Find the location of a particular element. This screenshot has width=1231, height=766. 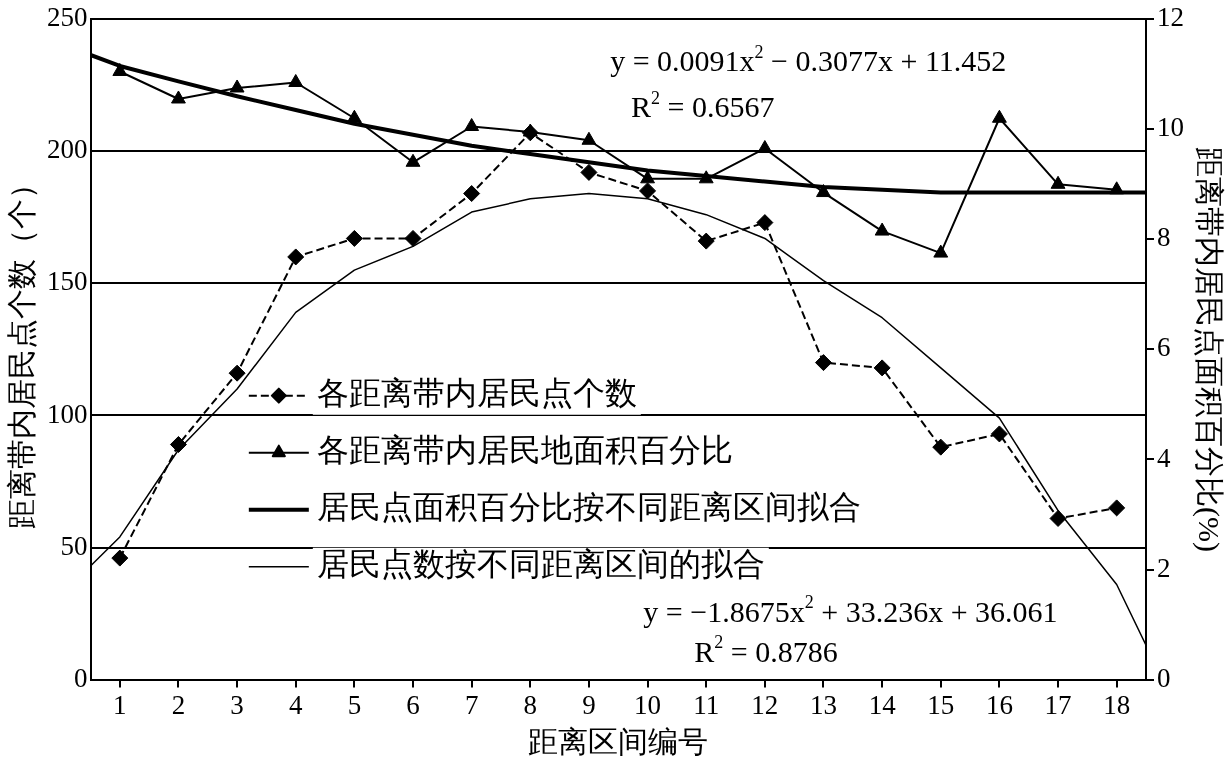

x-tick-label: 12 is located at coordinates (765, 704).